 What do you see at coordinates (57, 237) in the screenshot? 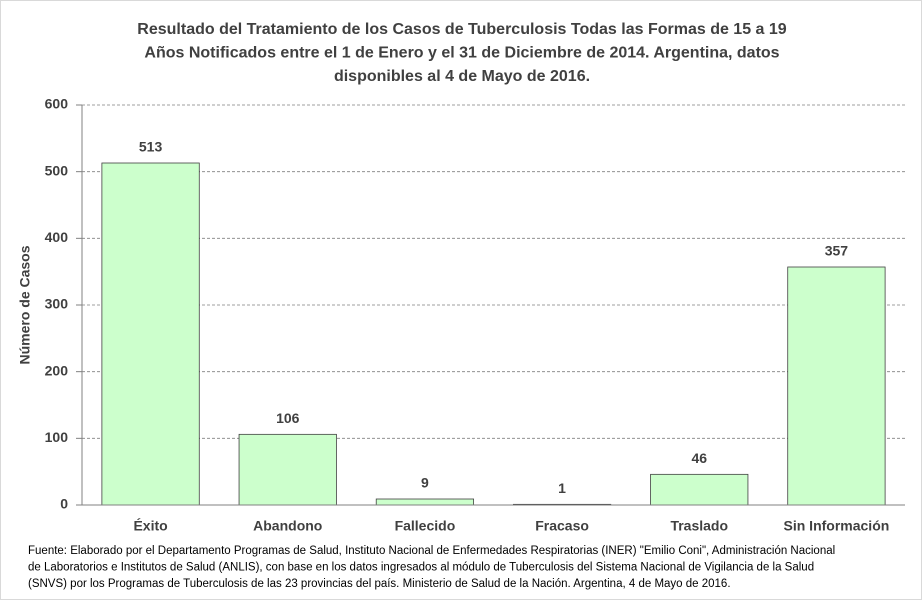
I see `y-tick-label: 400` at bounding box center [57, 237].